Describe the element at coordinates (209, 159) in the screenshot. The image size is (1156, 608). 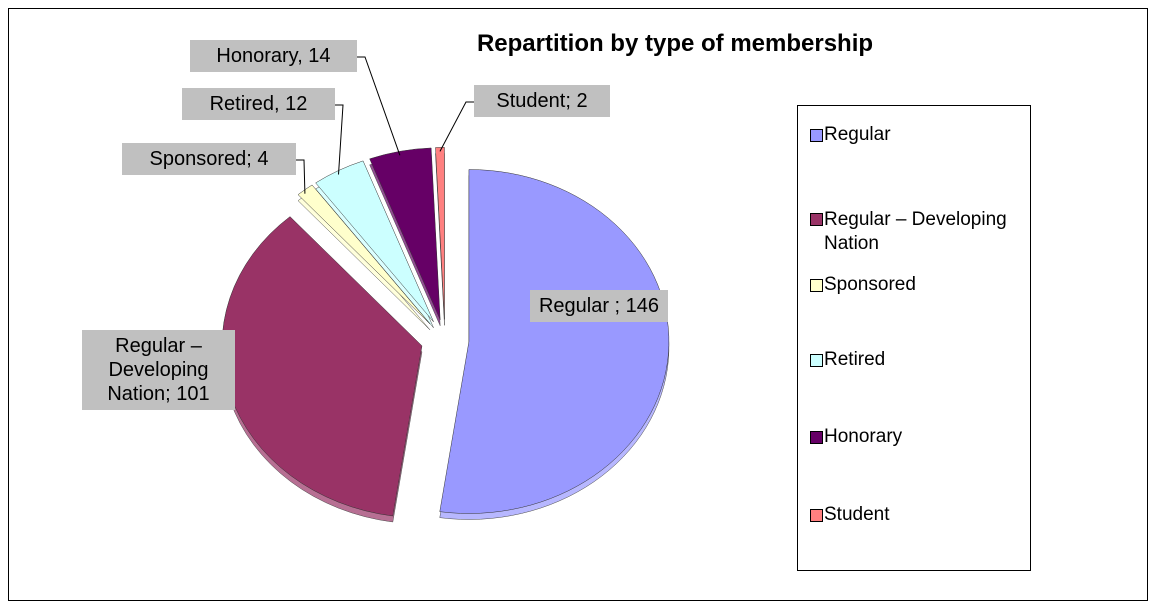
I see `data-label: Sponsored; 4` at that location.